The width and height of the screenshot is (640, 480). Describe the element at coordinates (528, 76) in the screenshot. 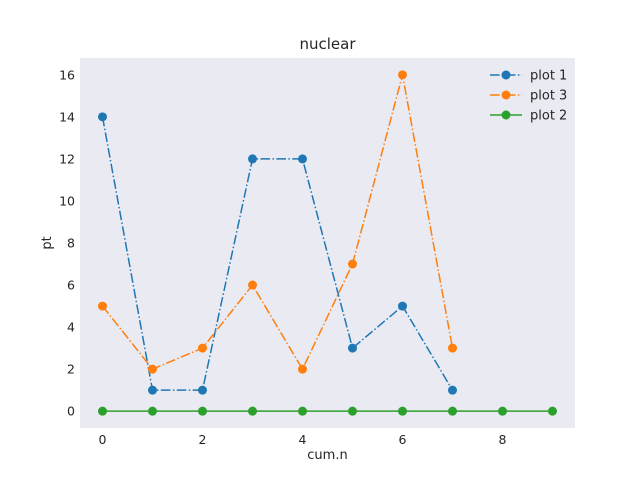

I see `legend-item: plot 1` at that location.